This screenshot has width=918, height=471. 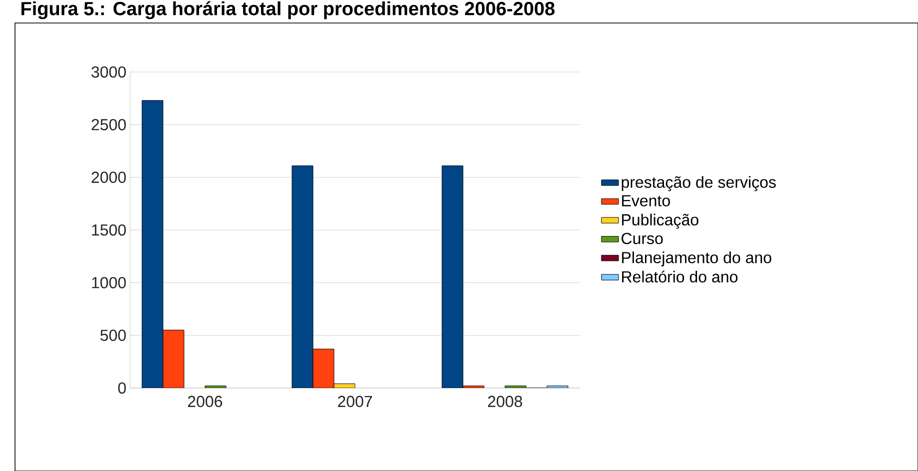 I want to click on legend-label: Relatório do ano, so click(x=680, y=276).